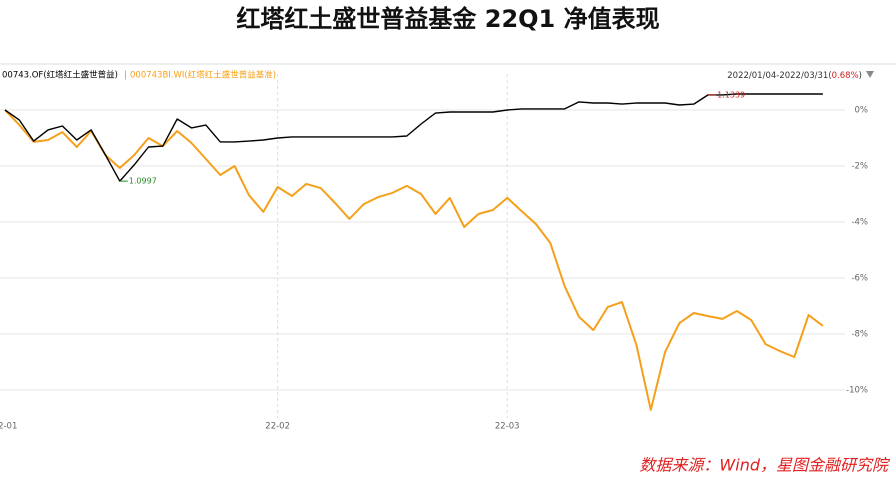 This screenshot has height=479, width=896. I want to click on period-paren: (, so click(829, 76).